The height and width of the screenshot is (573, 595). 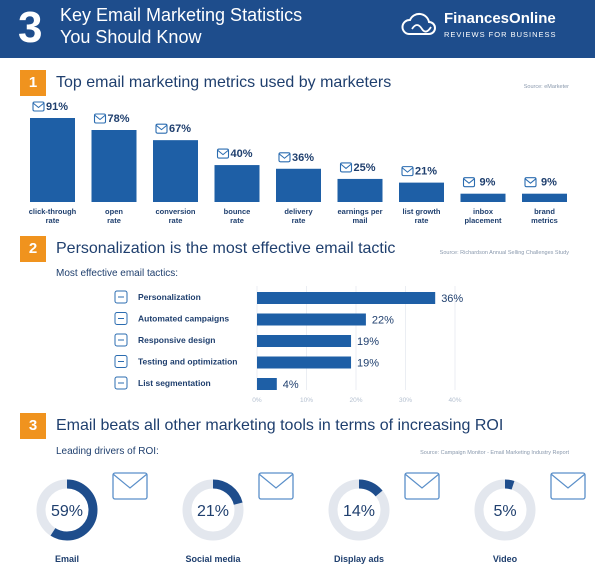 What do you see at coordinates (276, 481) in the screenshot?
I see `social-network-icon-detail` at bounding box center [276, 481].